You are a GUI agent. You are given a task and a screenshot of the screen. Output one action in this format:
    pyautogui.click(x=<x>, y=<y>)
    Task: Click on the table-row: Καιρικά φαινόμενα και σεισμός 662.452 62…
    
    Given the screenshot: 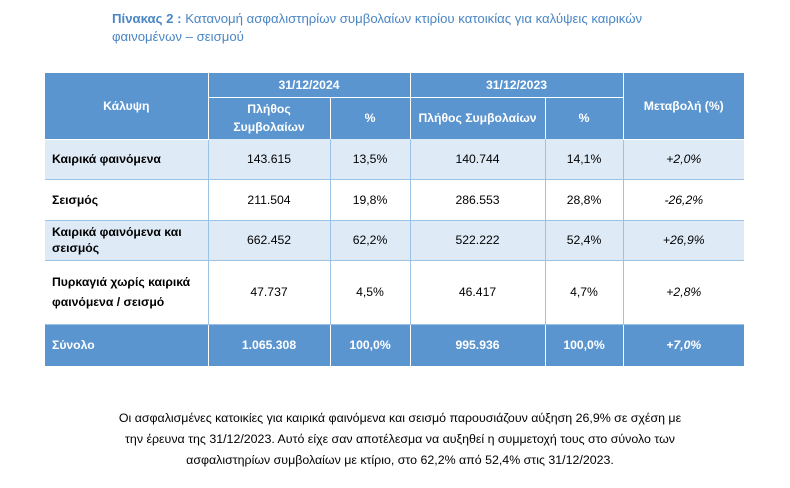 What is the action you would take?
    pyautogui.click(x=394, y=240)
    